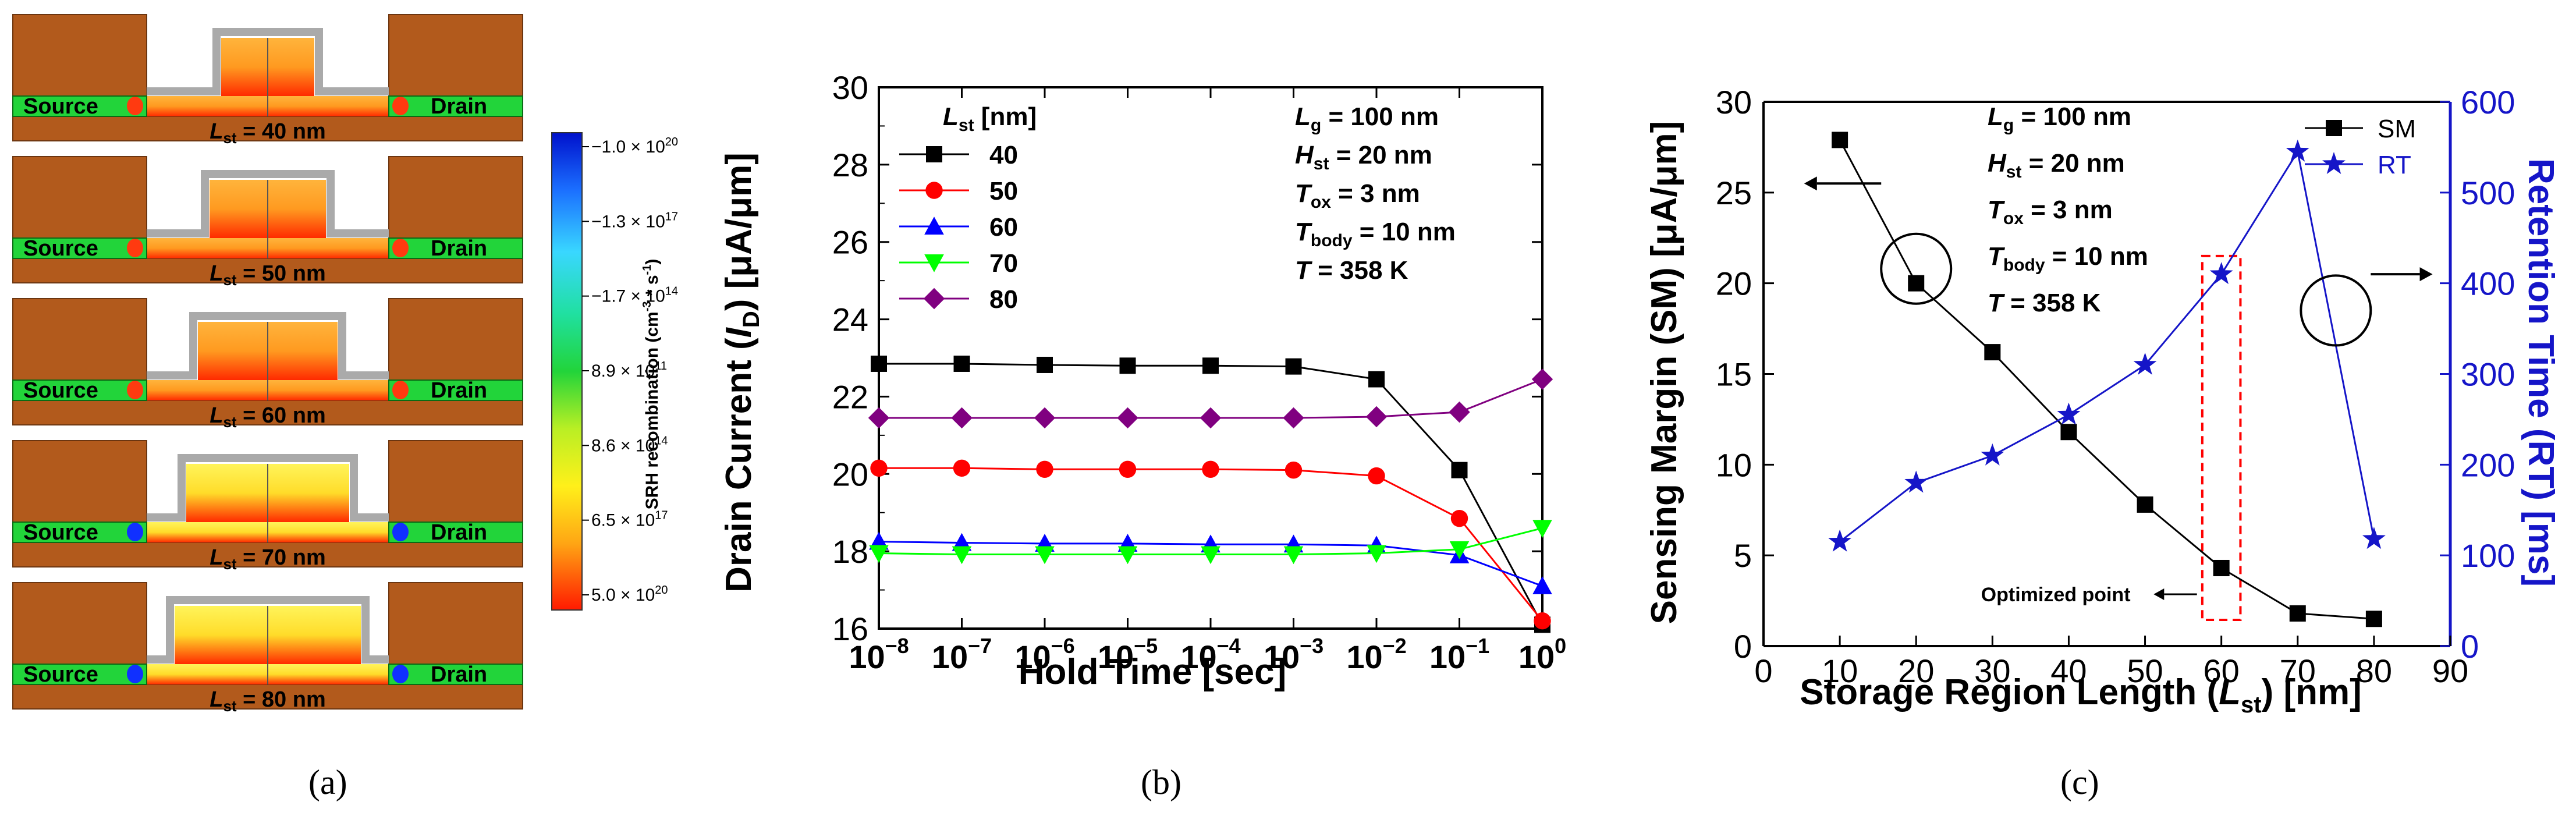 The height and width of the screenshot is (830, 2576). Describe the element at coordinates (2397, 129) in the screenshot. I see `c-legend-label: SM` at that location.